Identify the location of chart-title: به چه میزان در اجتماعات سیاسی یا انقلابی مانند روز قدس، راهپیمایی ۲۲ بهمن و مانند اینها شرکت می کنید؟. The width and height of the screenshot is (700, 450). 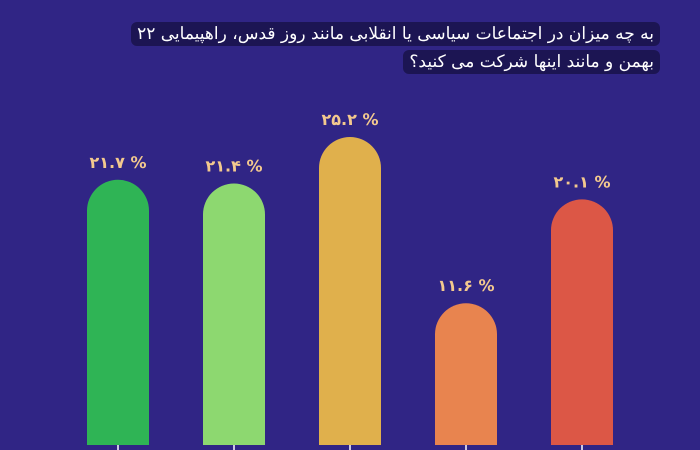
(395, 48).